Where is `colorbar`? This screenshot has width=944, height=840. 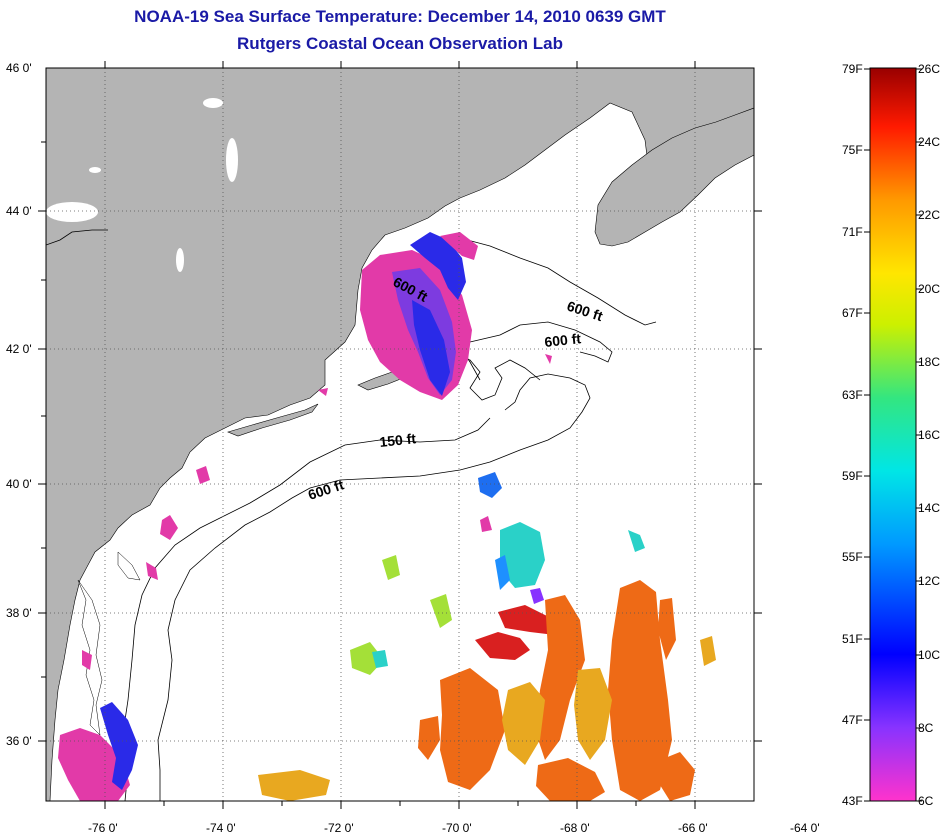
colorbar is located at coordinates (893, 434).